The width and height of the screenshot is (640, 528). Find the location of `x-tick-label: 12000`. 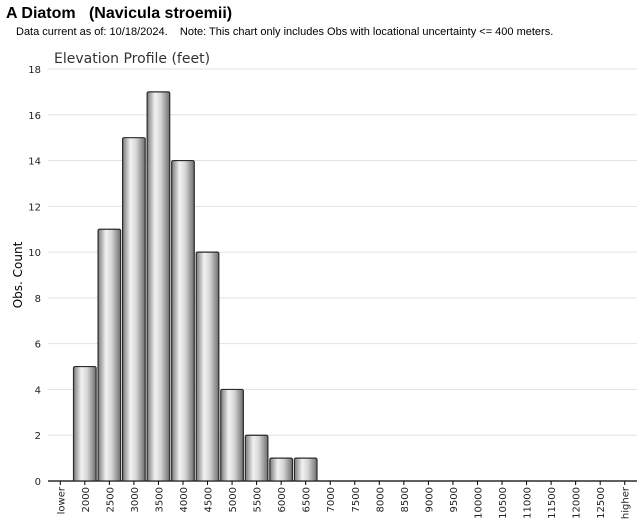

x-tick-label: 12000 is located at coordinates (577, 503).